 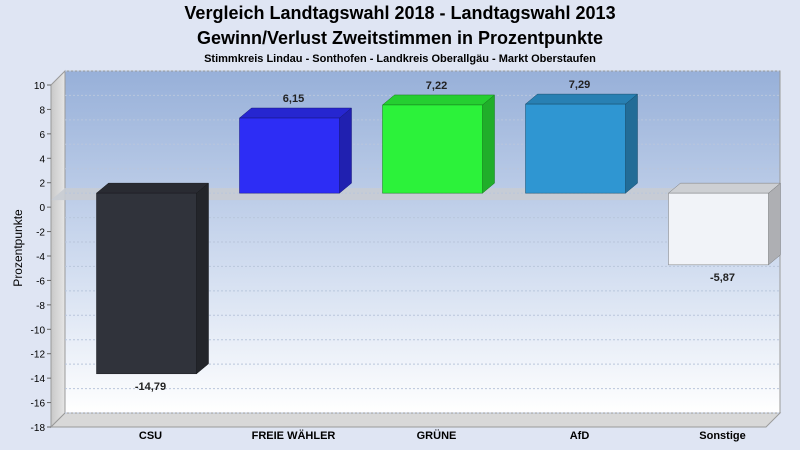 I want to click on data-label: -14,79, so click(x=150, y=387).